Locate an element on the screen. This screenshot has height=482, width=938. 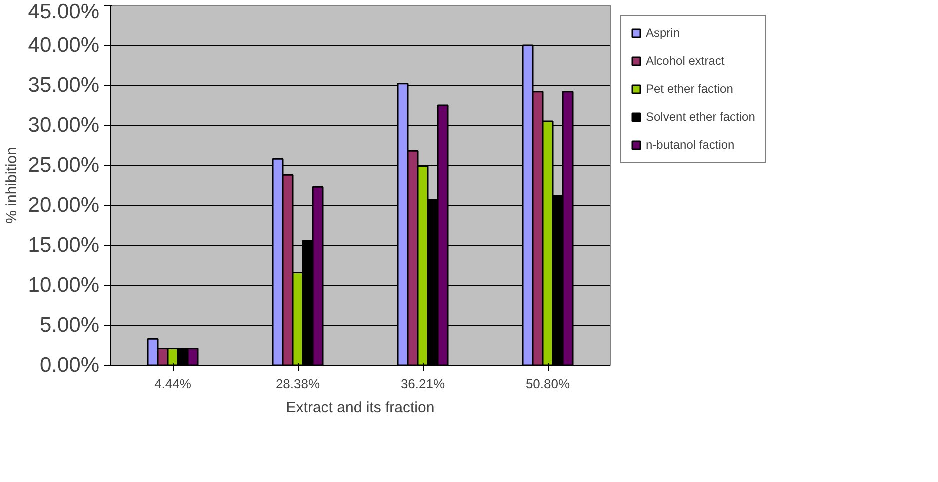
legend-label: Alcohol extract is located at coordinates (685, 61).